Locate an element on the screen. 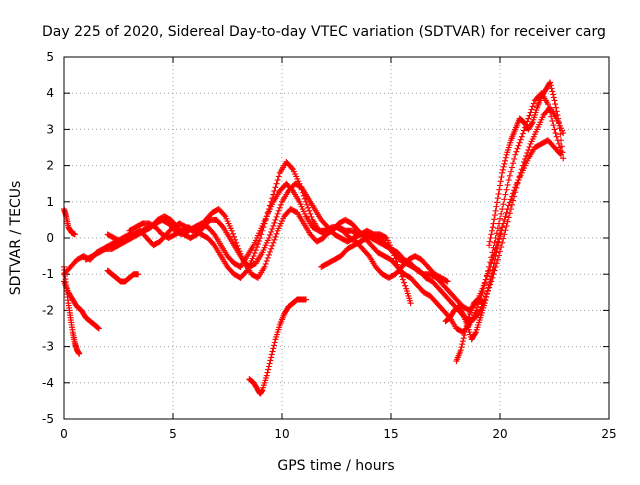 This screenshot has width=640, height=485. x-tick-label: 5 is located at coordinates (173, 434).